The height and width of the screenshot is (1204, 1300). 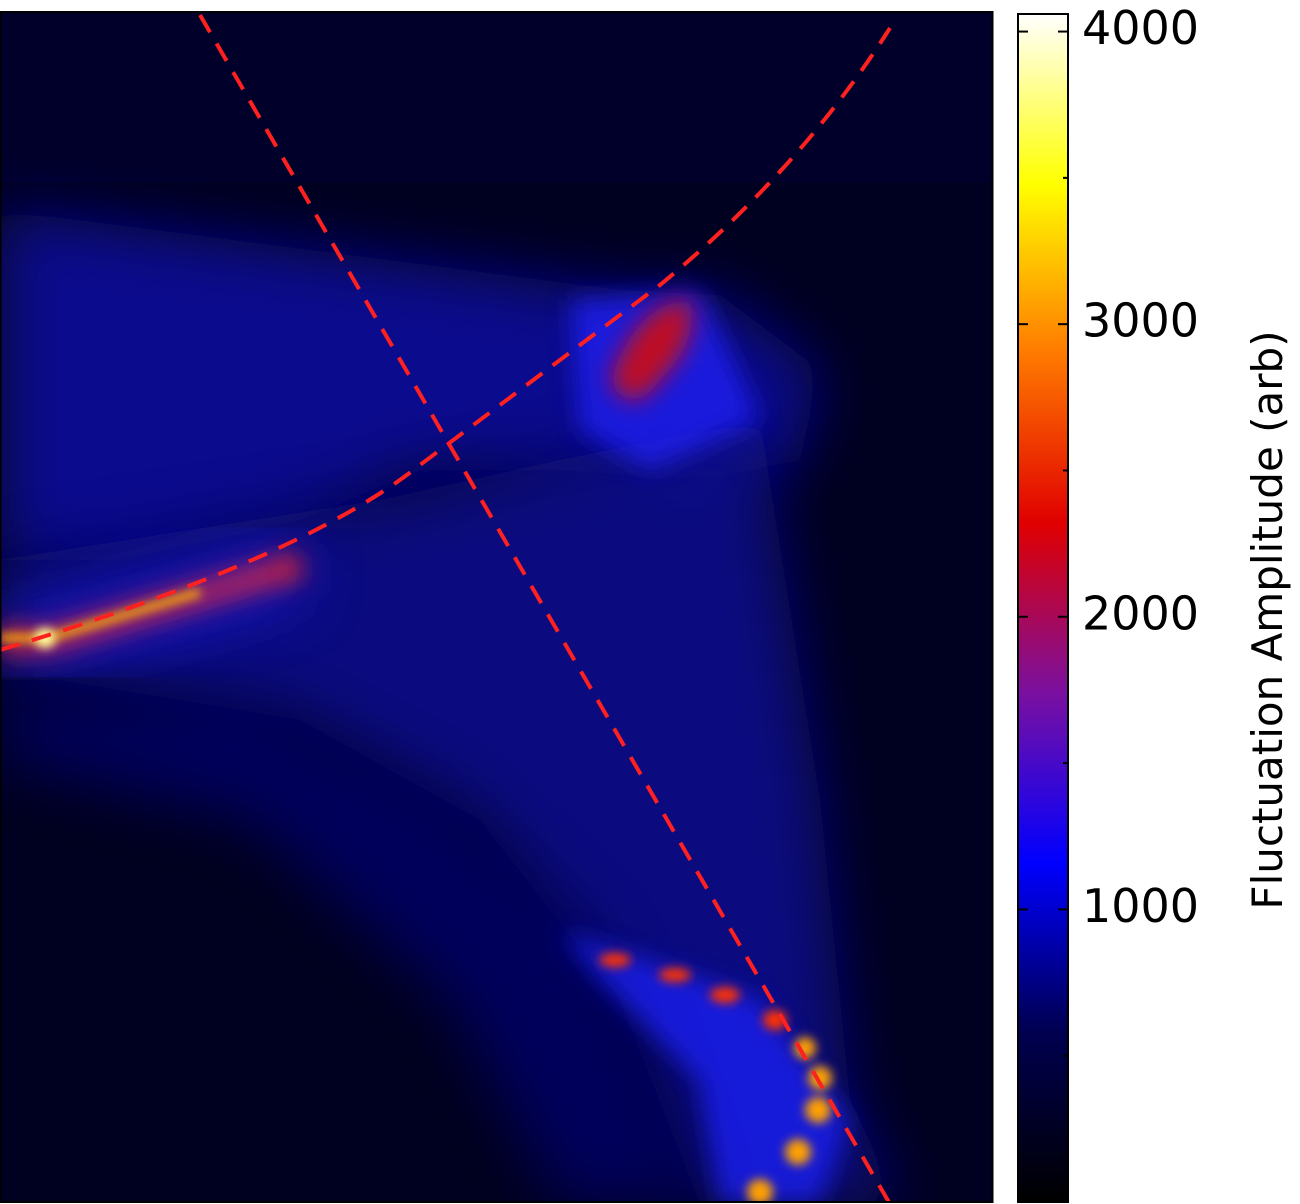 I want to click on colorbar, so click(x=1043, y=608).